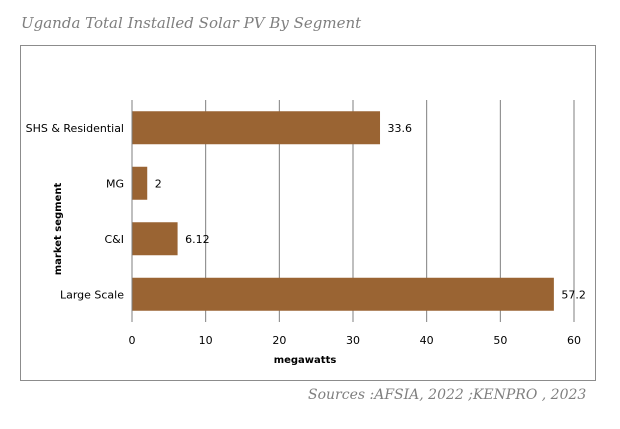 The width and height of the screenshot is (620, 429). Describe the element at coordinates (305, 360) in the screenshot. I see `x-axis-label: megawatts` at that location.